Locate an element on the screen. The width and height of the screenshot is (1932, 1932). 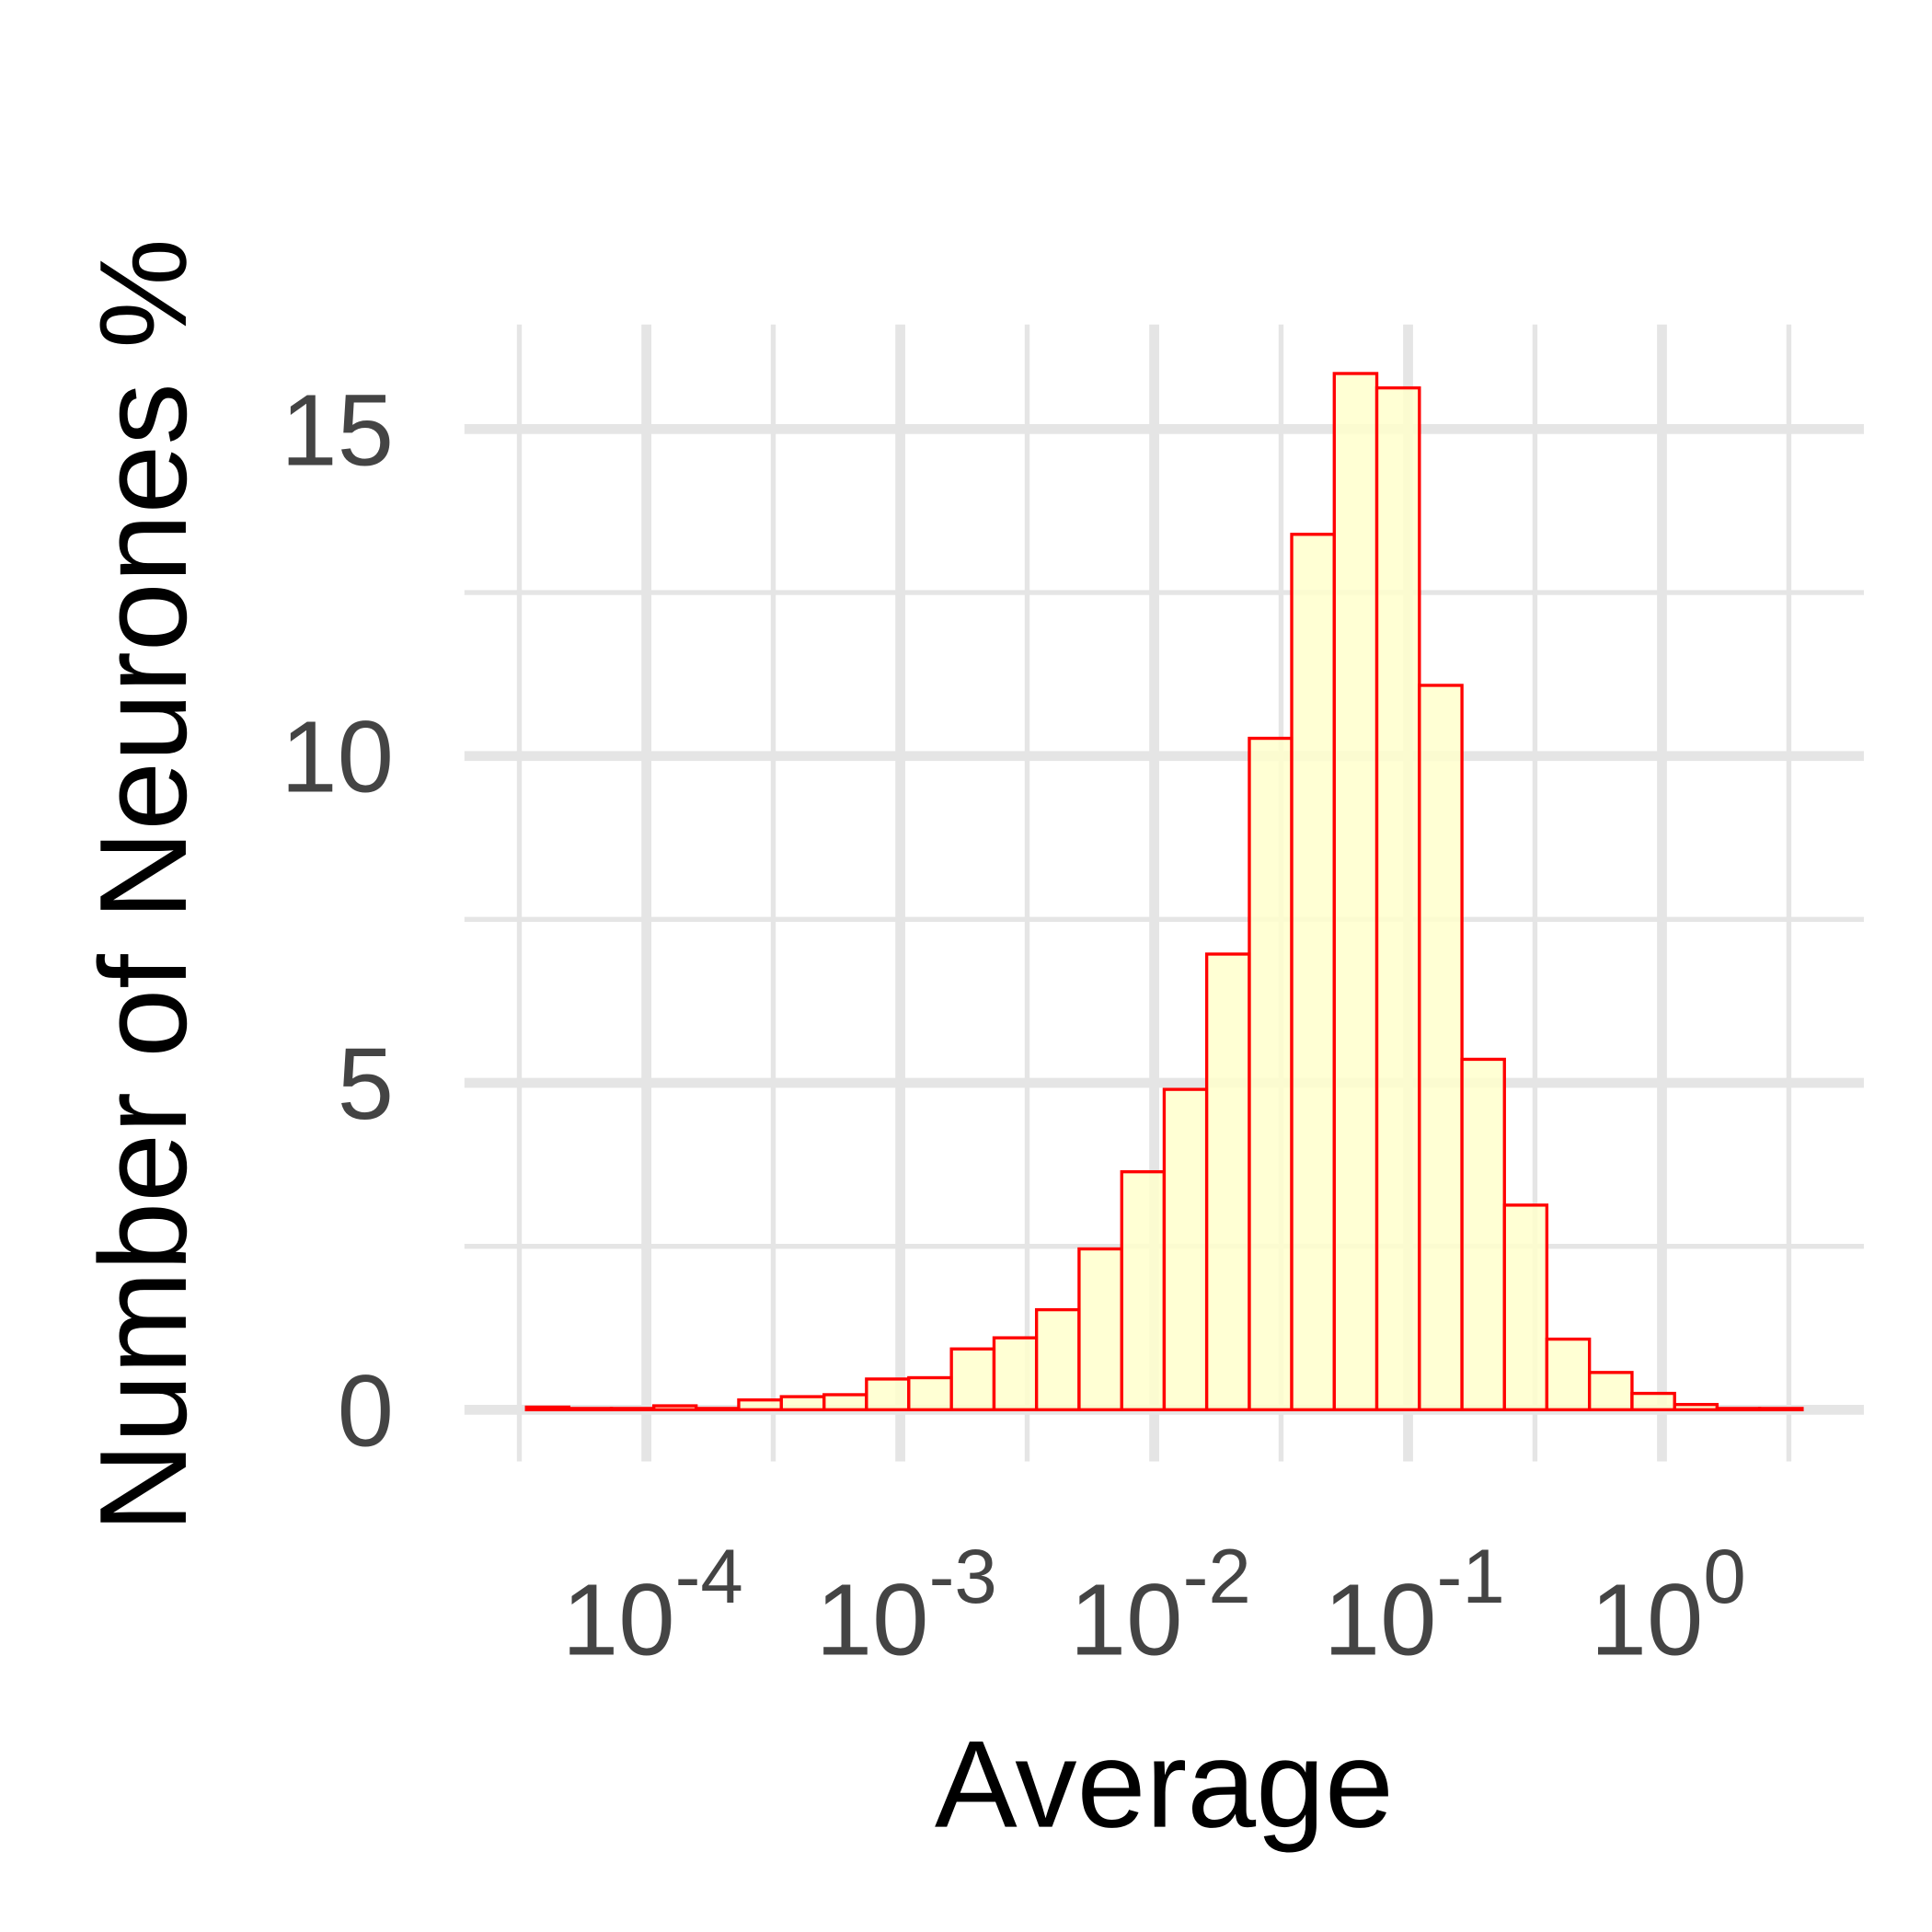
x-tick-label: 10⁻² is located at coordinates (1160, 1605).